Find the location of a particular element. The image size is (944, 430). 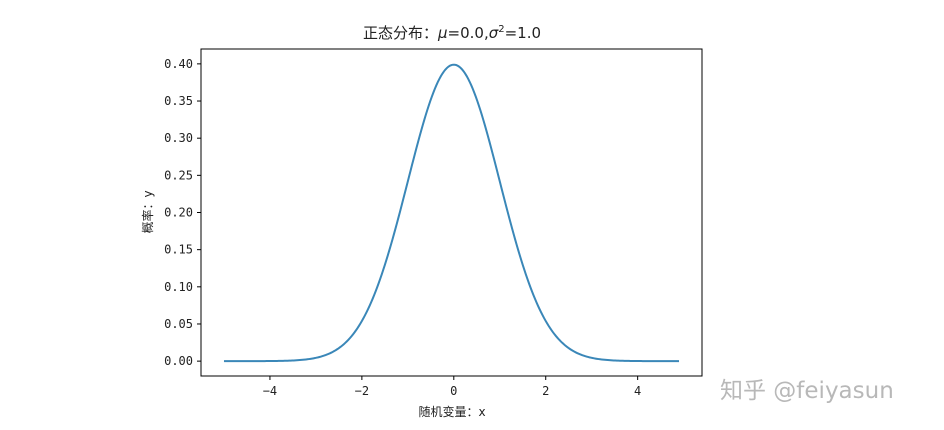

title-sigma-exp: 2 is located at coordinates (501, 29).